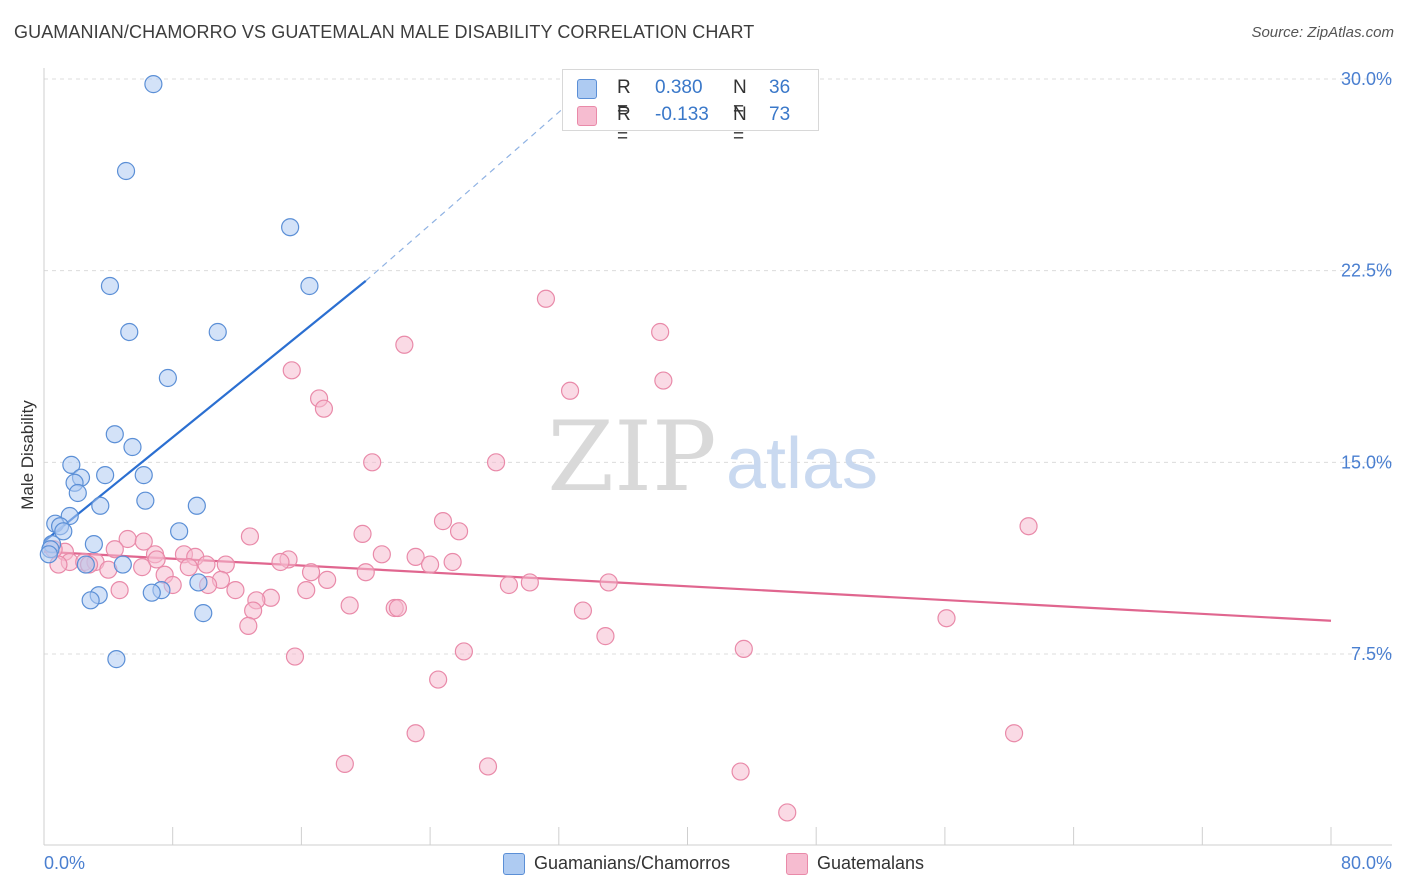 The height and width of the screenshot is (892, 1406). Describe the element at coordinates (682, 114) in the screenshot. I see `legend-r-value: -0.133` at that location.